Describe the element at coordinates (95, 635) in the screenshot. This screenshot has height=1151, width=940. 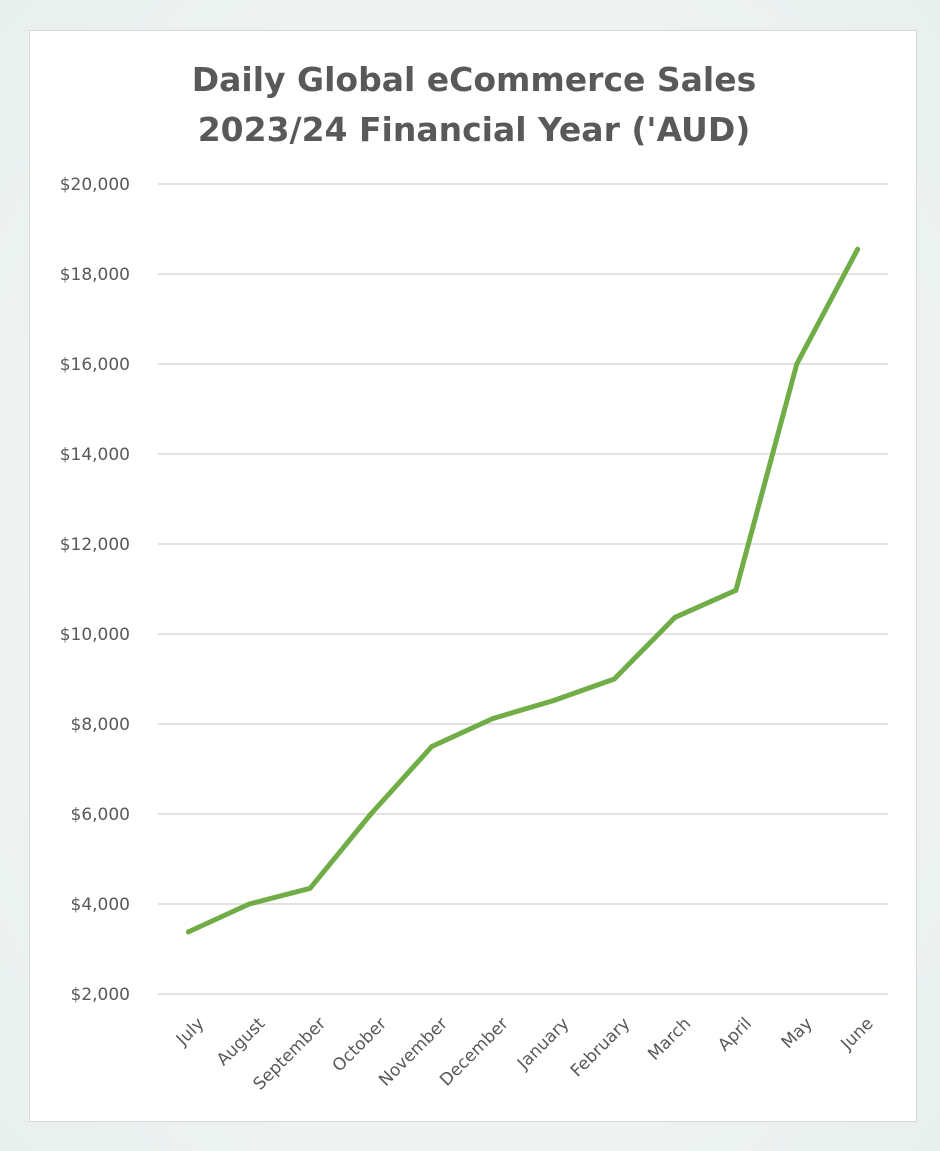
I see `y-tick-label: $10,000` at that location.